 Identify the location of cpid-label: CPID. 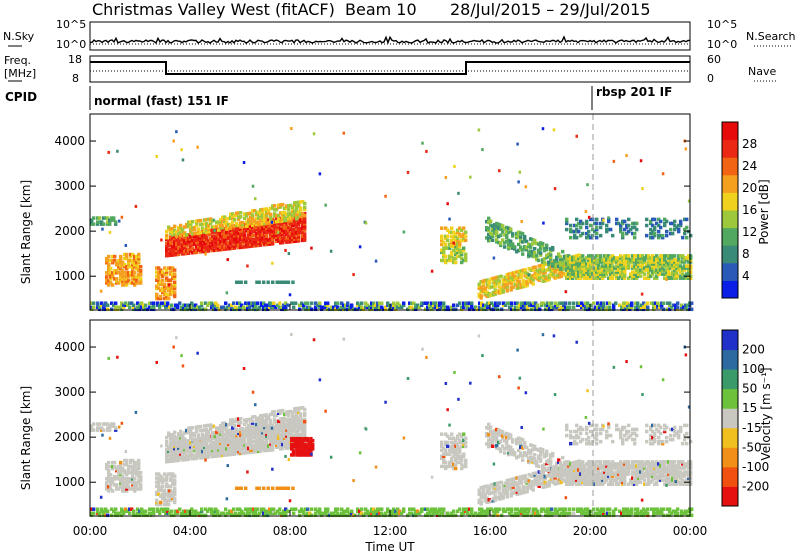
(21, 97).